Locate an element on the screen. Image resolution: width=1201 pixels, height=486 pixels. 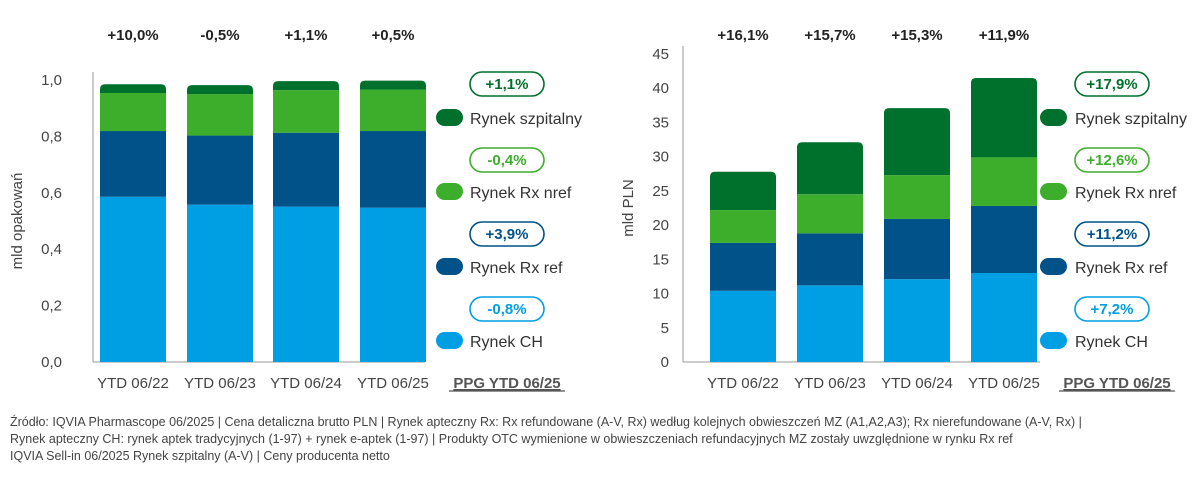
y-tick-label: 40 is located at coordinates (660, 88).